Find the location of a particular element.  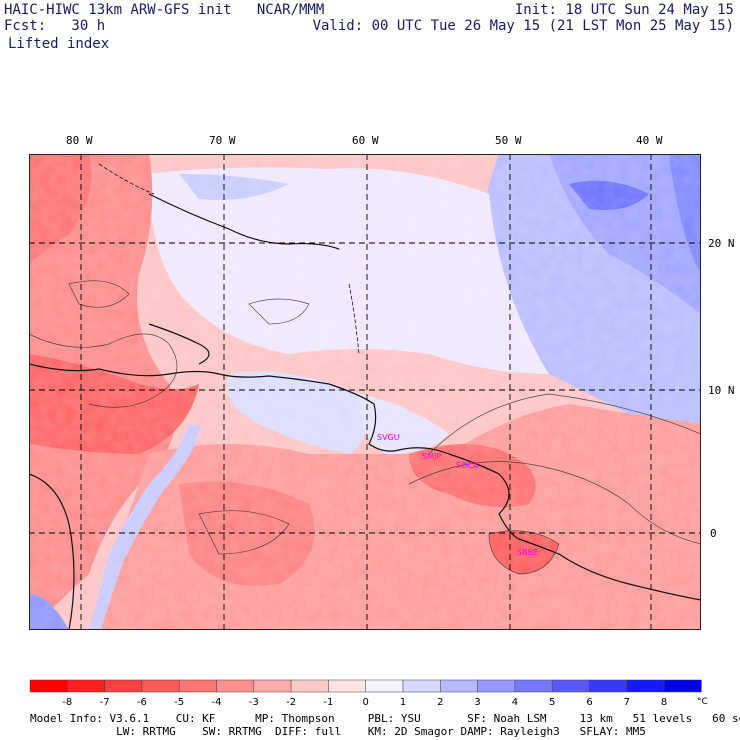

station-sbbe: SBBE is located at coordinates (527, 552).